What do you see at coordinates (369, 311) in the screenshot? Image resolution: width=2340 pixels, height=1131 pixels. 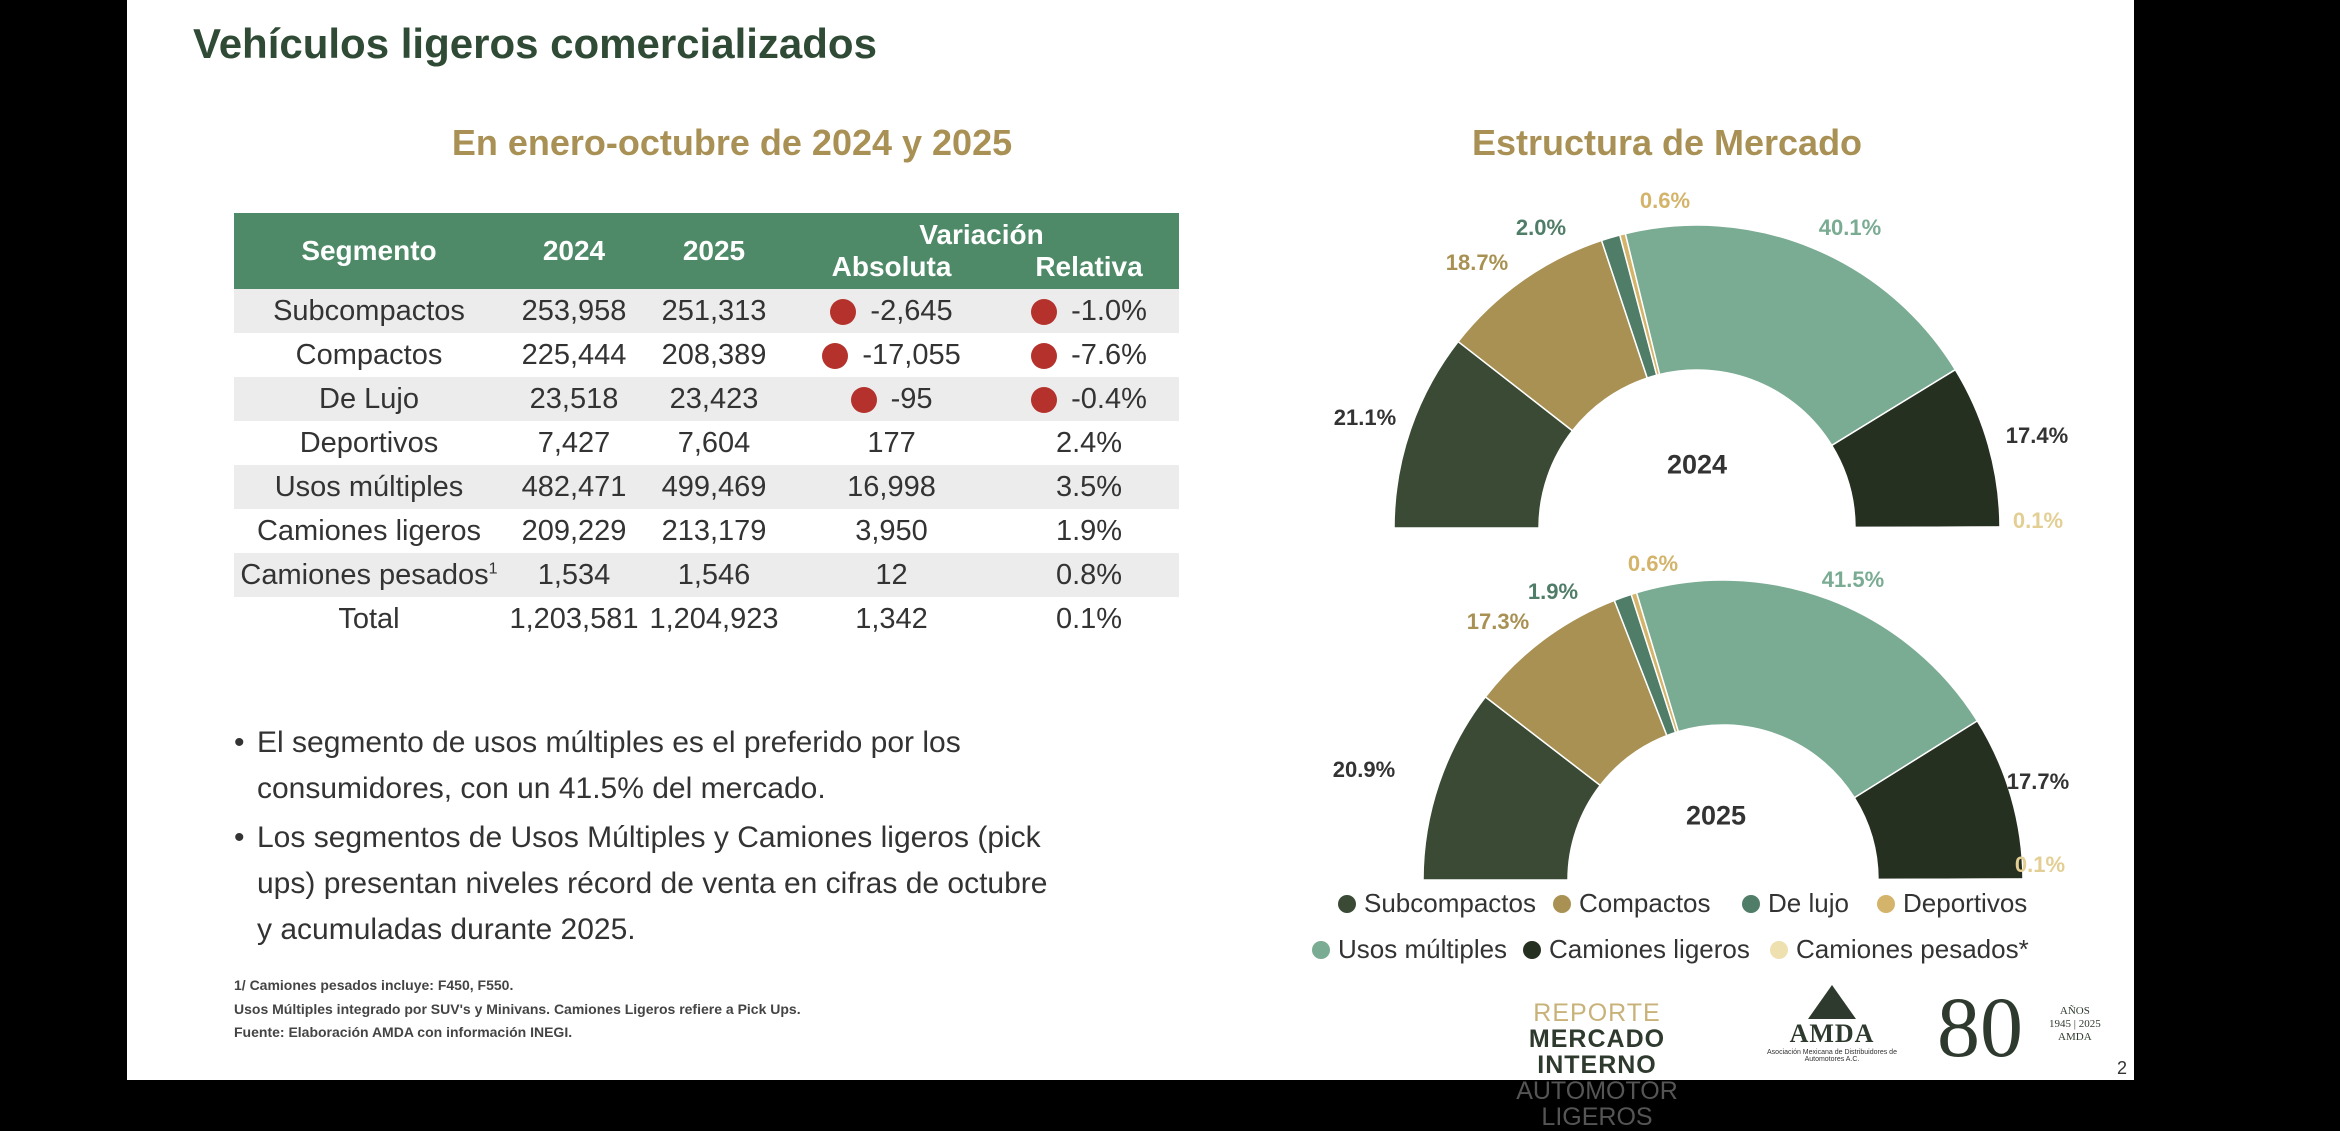 I see `cell-segment: Subcompactos` at bounding box center [369, 311].